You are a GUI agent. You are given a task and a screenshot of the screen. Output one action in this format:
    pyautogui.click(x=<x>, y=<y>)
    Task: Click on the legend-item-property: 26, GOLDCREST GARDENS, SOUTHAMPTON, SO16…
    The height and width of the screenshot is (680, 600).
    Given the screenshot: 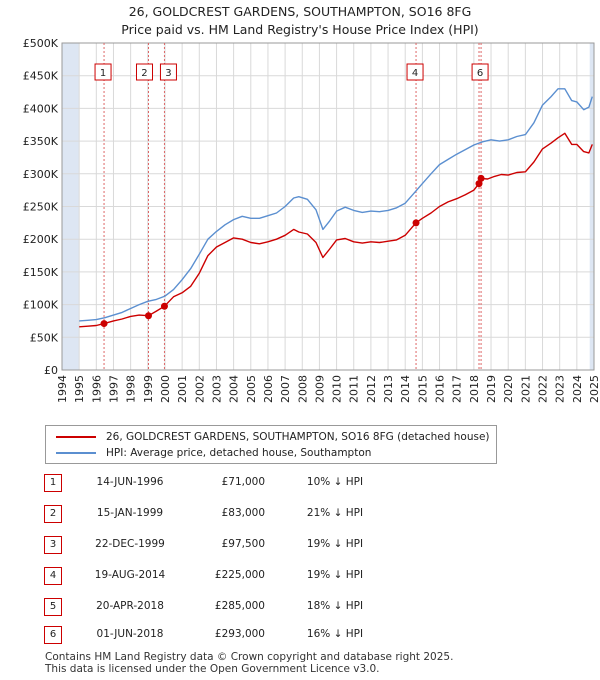 What is the action you would take?
    pyautogui.click(x=273, y=437)
    